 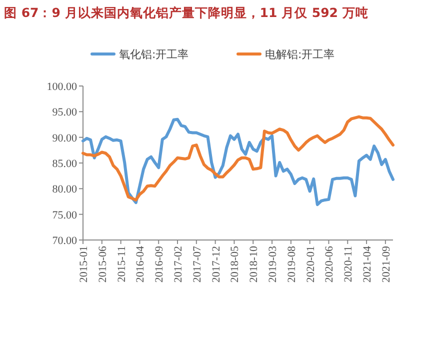 I want to click on x-tick-label: 2019-03, so click(x=273, y=264).